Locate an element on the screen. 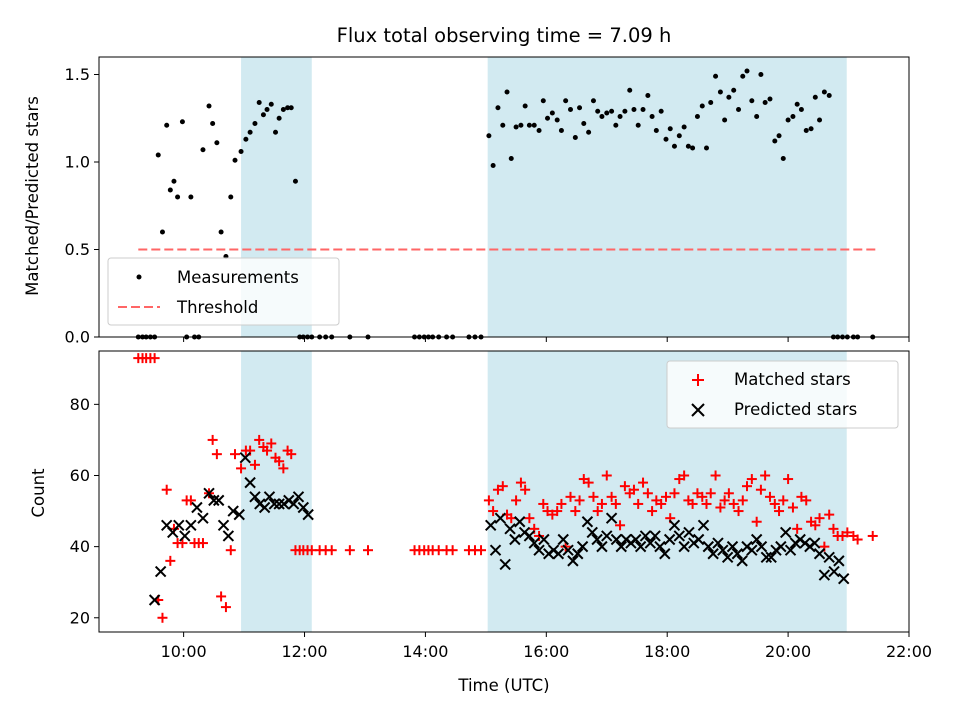 This screenshot has width=960, height=720. x-axis-label: Time (UTC) is located at coordinates (503, 685).